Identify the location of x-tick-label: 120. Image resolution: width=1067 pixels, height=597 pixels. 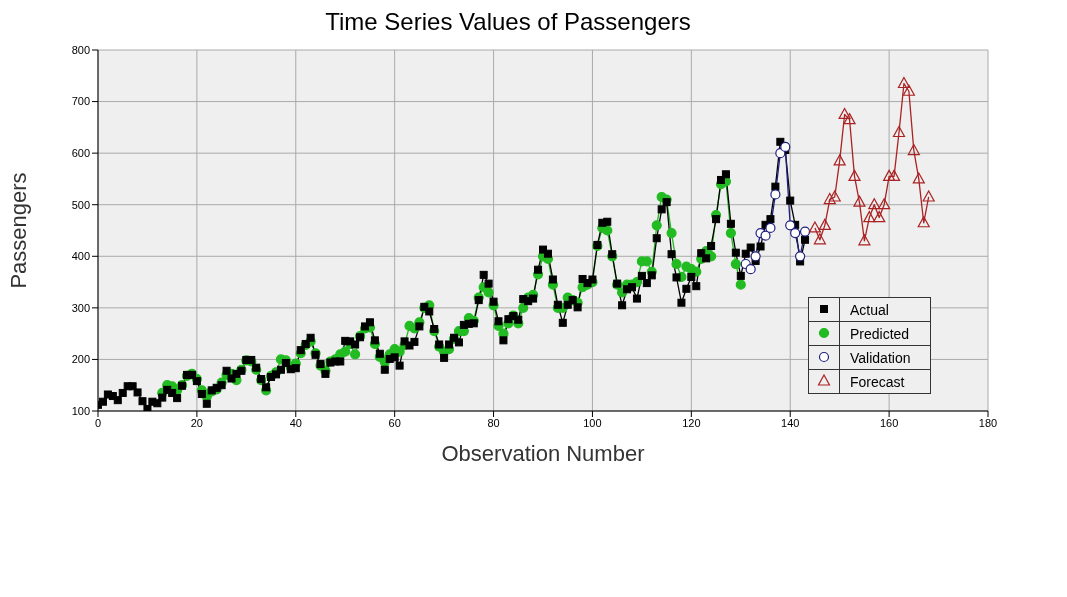
(691, 422).